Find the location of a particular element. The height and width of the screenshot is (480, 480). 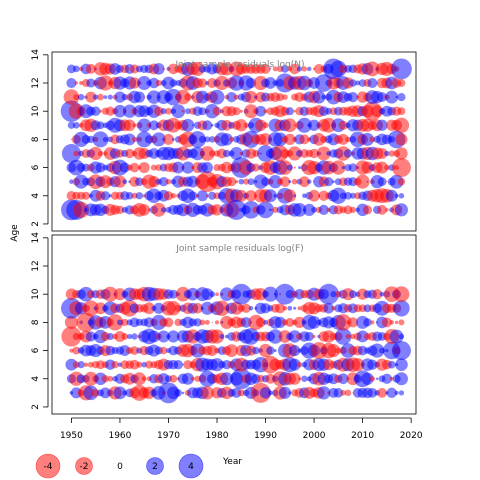

y-tick-label: 4 is located at coordinates (36, 379).